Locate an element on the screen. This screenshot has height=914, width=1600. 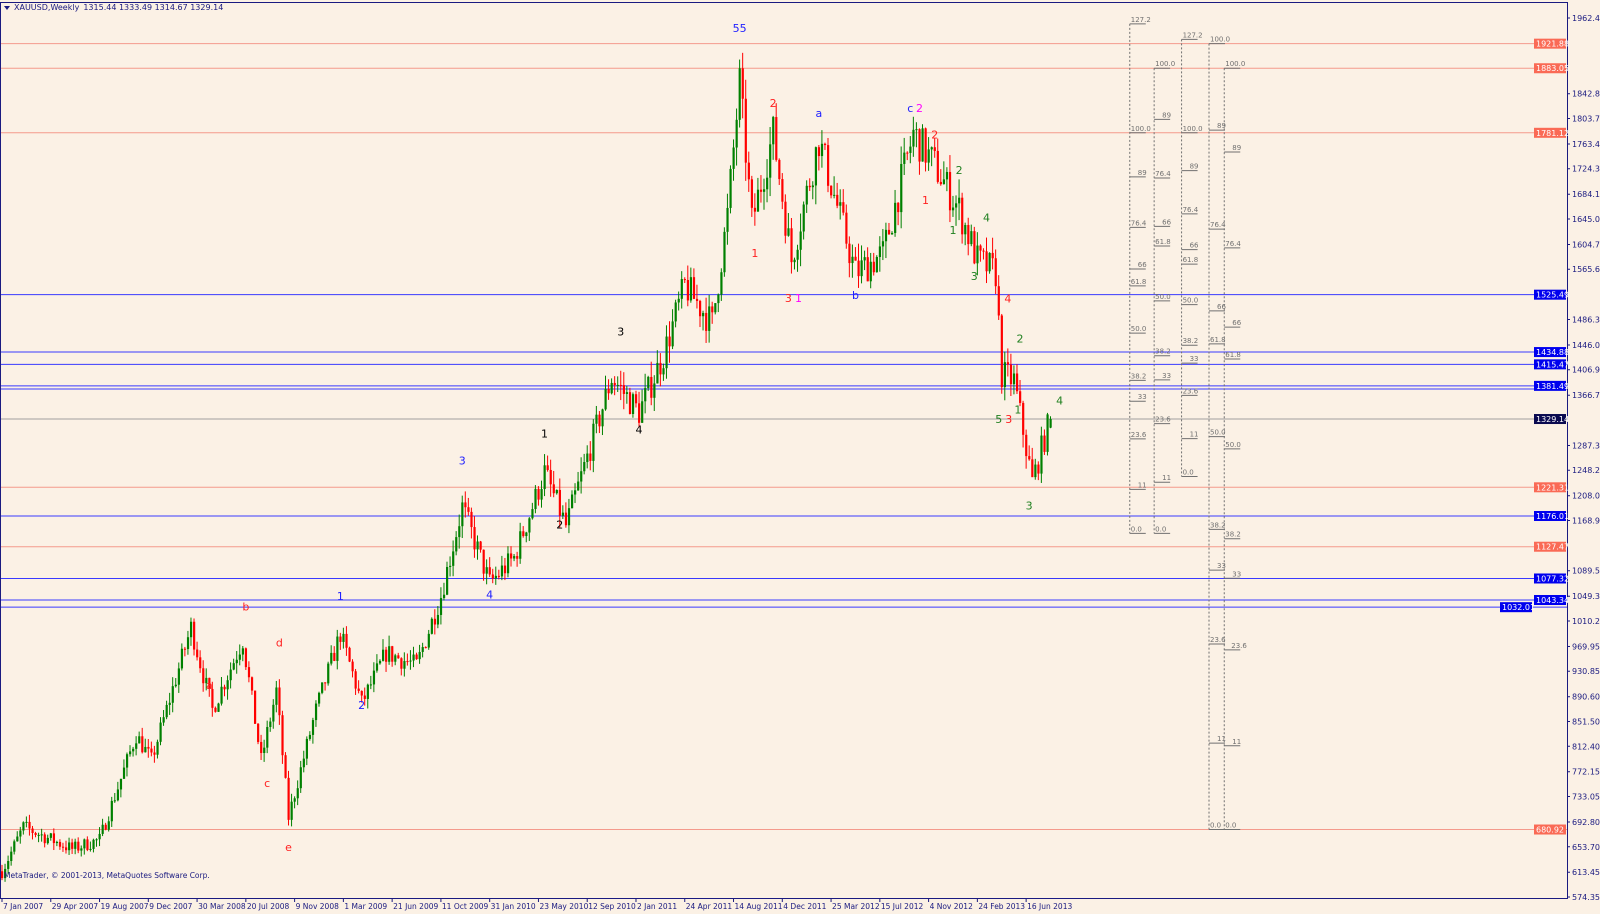
fibo-level-label: 76.4 is located at coordinates (1191, 210).